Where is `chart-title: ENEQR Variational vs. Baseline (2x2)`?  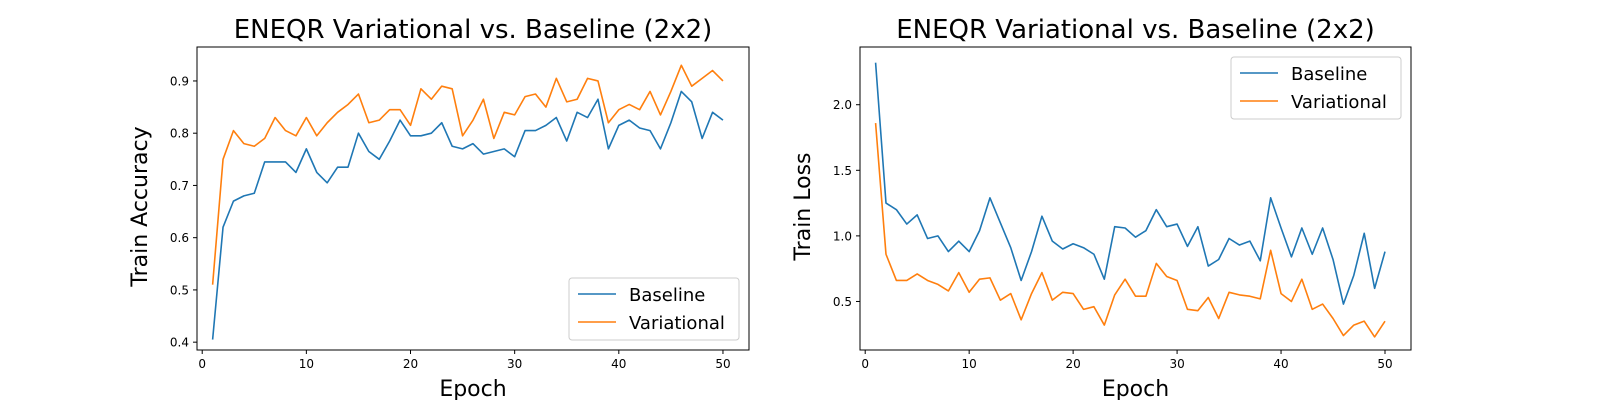
chart-title: ENEQR Variational vs. Baseline (2x2) is located at coordinates (1135, 30).